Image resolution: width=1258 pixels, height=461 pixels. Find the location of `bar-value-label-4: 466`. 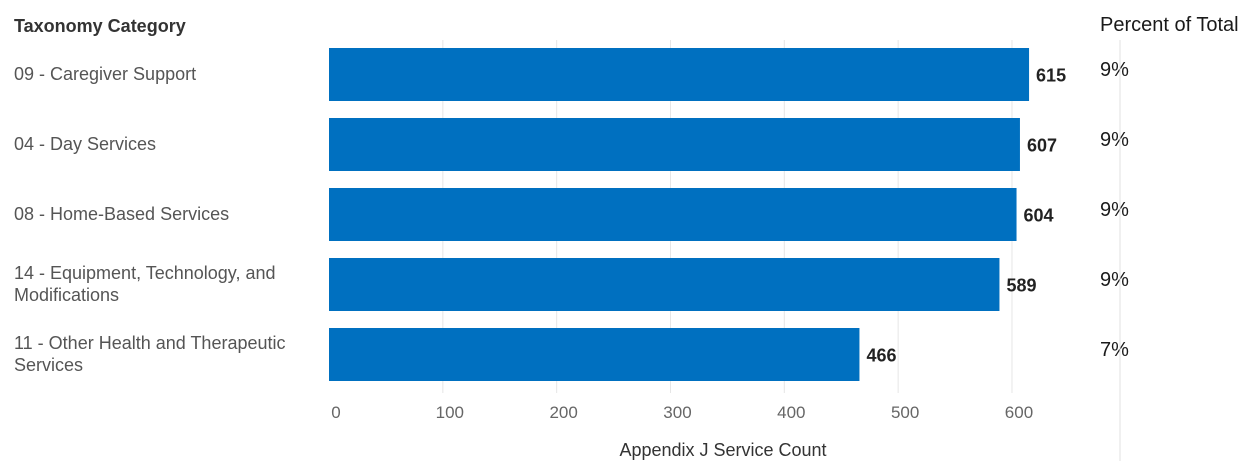

bar-value-label-4: 466 is located at coordinates (881, 356).